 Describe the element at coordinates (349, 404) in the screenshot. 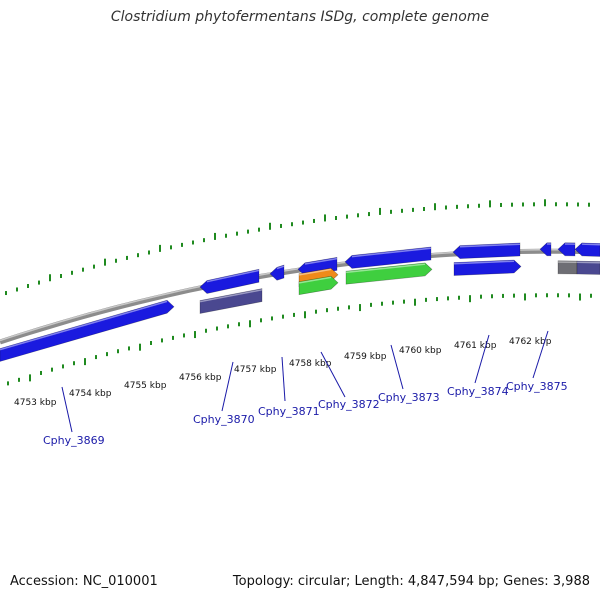

I see `gene-label: Cphy_3872` at that location.